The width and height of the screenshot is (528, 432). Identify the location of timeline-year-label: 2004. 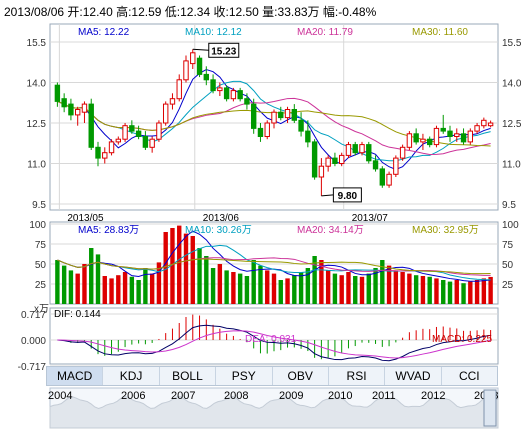
(60, 396).